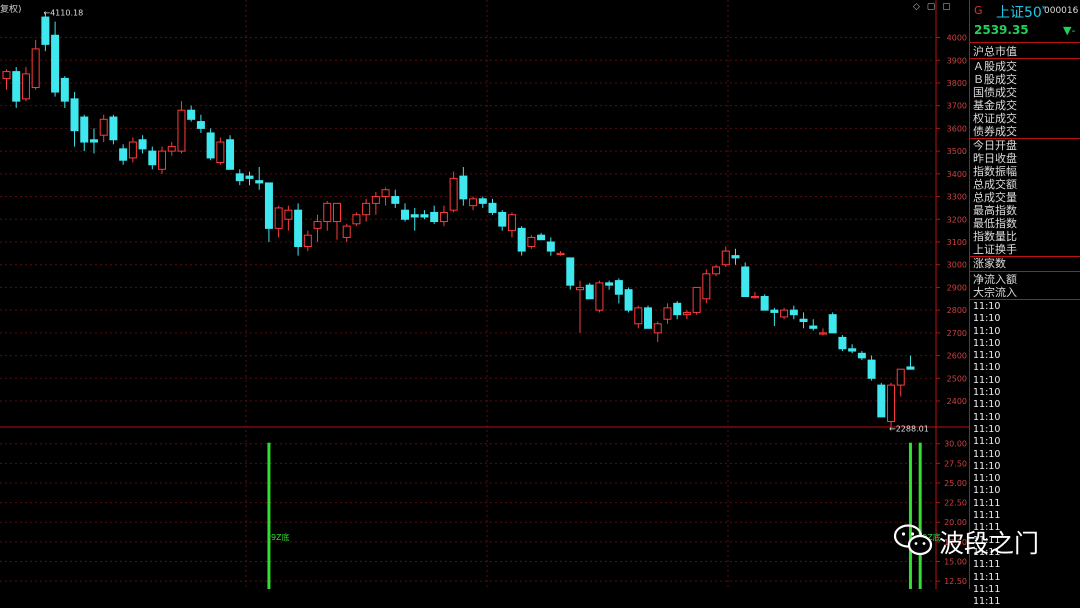  What do you see at coordinates (11, 10) in the screenshot?
I see `price-mode-label: 复权)` at bounding box center [11, 10].